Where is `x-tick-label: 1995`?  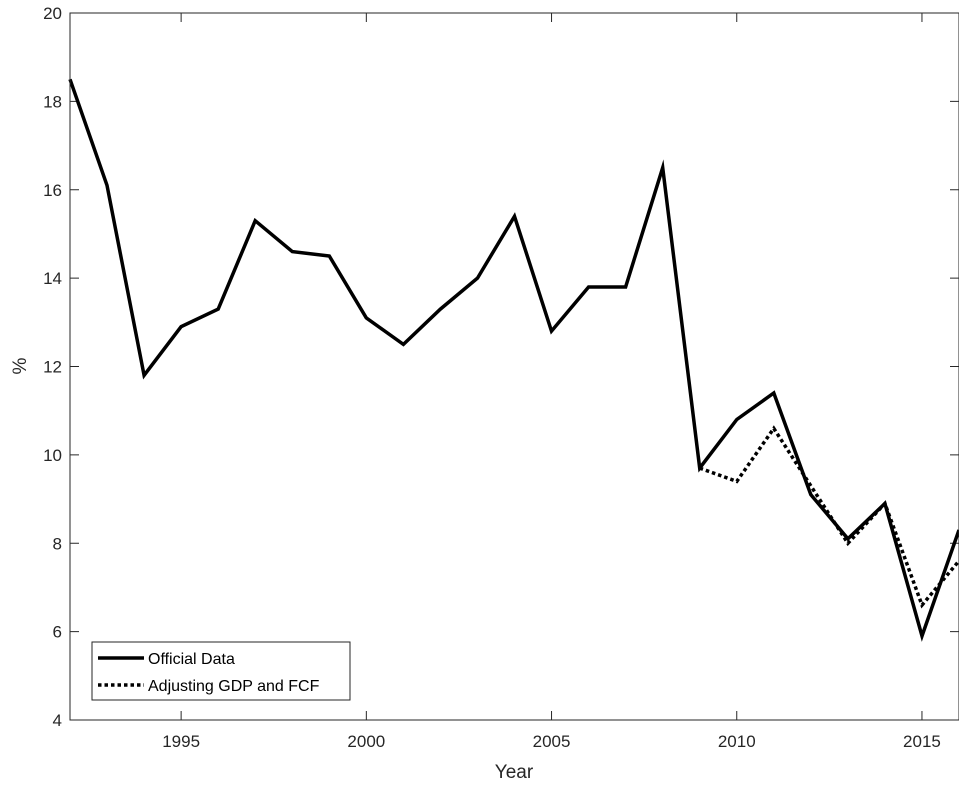 x-tick-label: 1995 is located at coordinates (181, 741).